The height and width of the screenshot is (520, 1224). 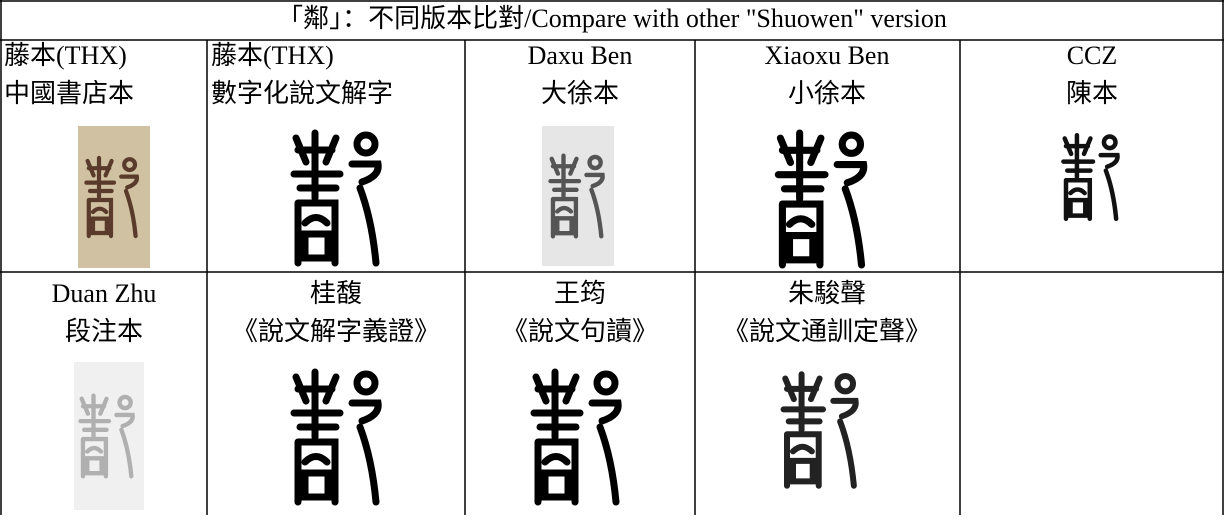 What do you see at coordinates (69, 93) in the screenshot?
I see `header-cell: 中國書店本` at bounding box center [69, 93].